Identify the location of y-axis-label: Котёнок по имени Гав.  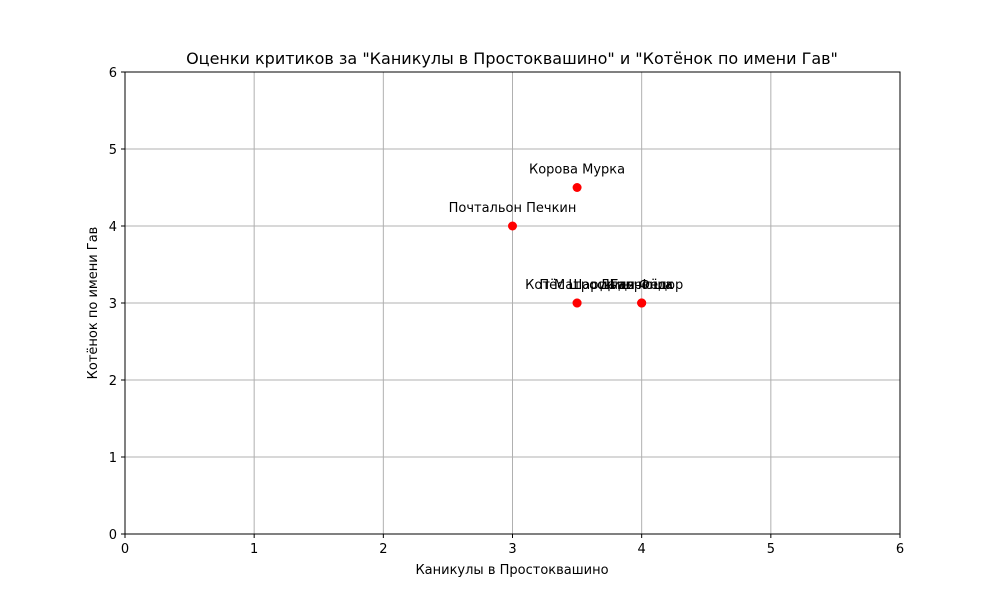
(93, 303).